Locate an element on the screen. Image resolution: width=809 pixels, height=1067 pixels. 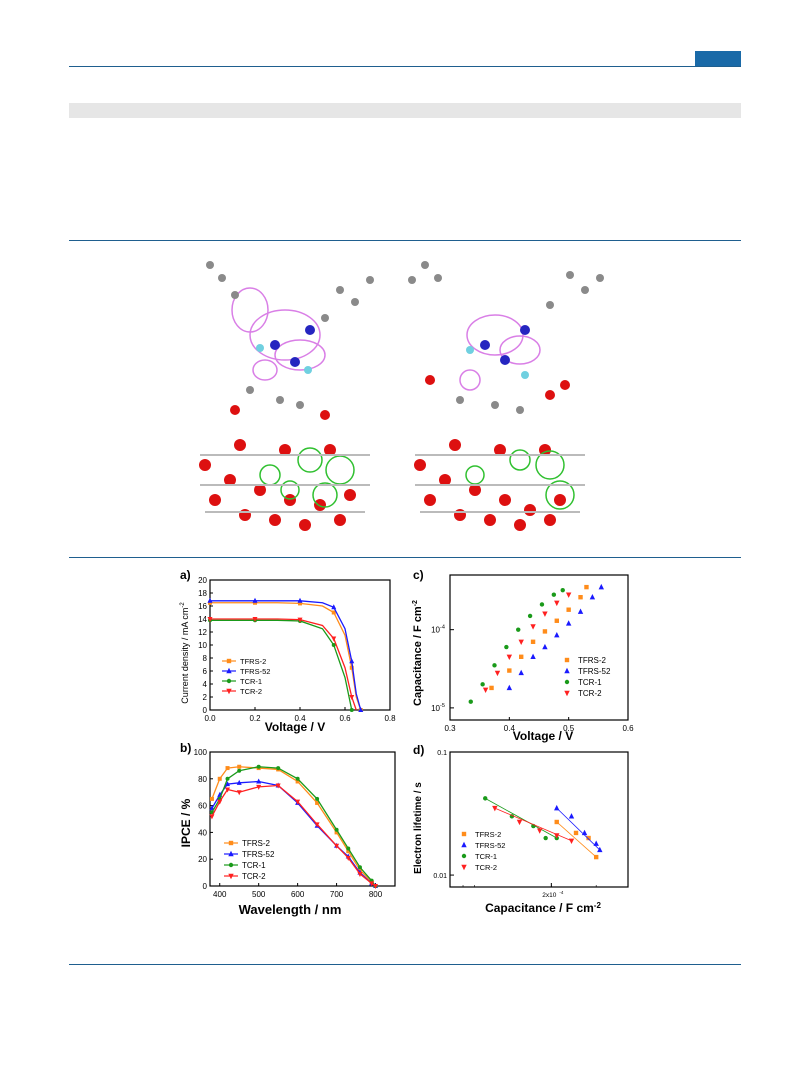
y-tick-label: 16 is located at coordinates (202, 606).